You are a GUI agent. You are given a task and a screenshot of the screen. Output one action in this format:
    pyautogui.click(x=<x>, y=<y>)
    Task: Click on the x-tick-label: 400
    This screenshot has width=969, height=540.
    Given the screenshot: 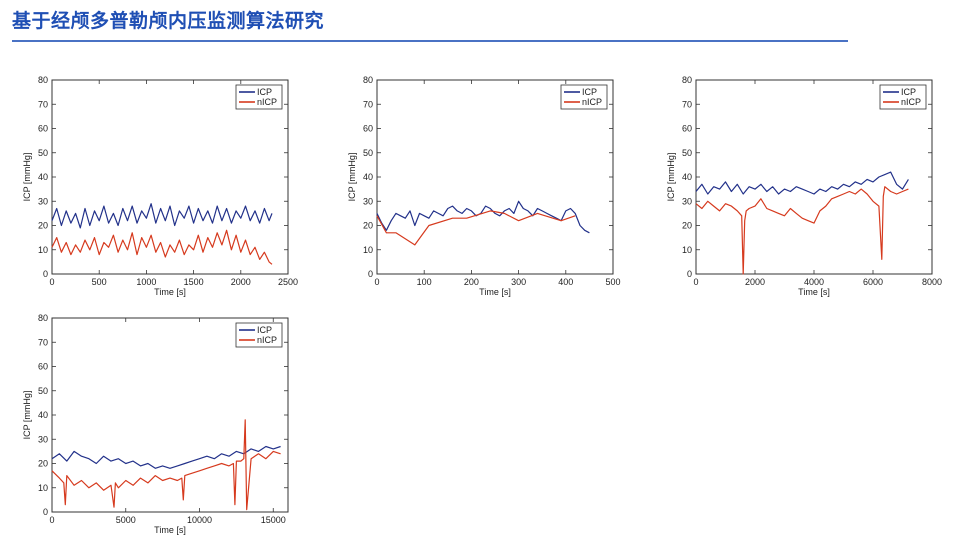 What is the action you would take?
    pyautogui.click(x=565, y=282)
    